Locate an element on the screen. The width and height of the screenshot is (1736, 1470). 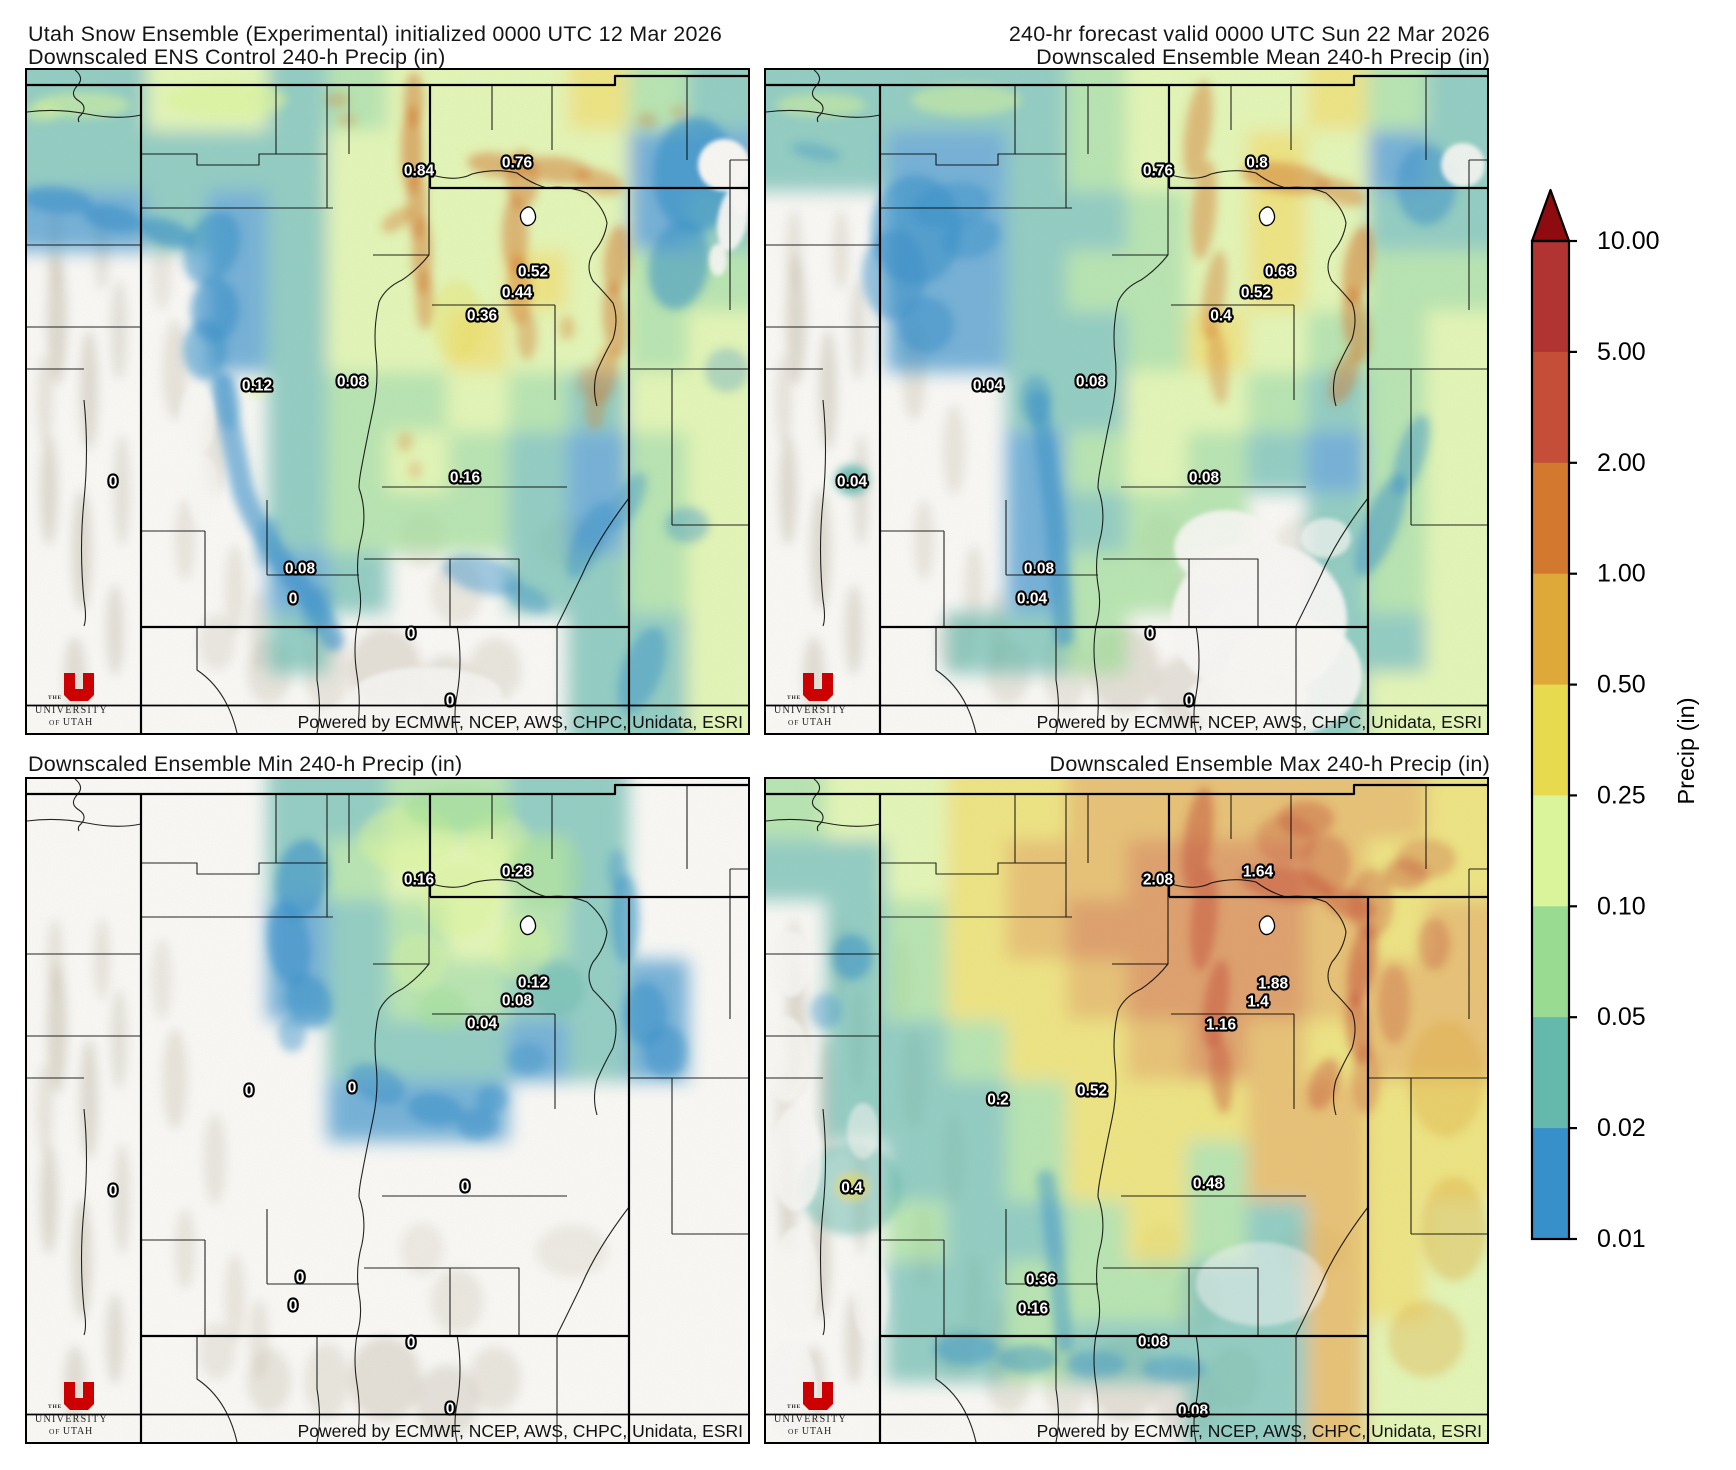
svg-text: 10.00 is located at coordinates (1628, 241).